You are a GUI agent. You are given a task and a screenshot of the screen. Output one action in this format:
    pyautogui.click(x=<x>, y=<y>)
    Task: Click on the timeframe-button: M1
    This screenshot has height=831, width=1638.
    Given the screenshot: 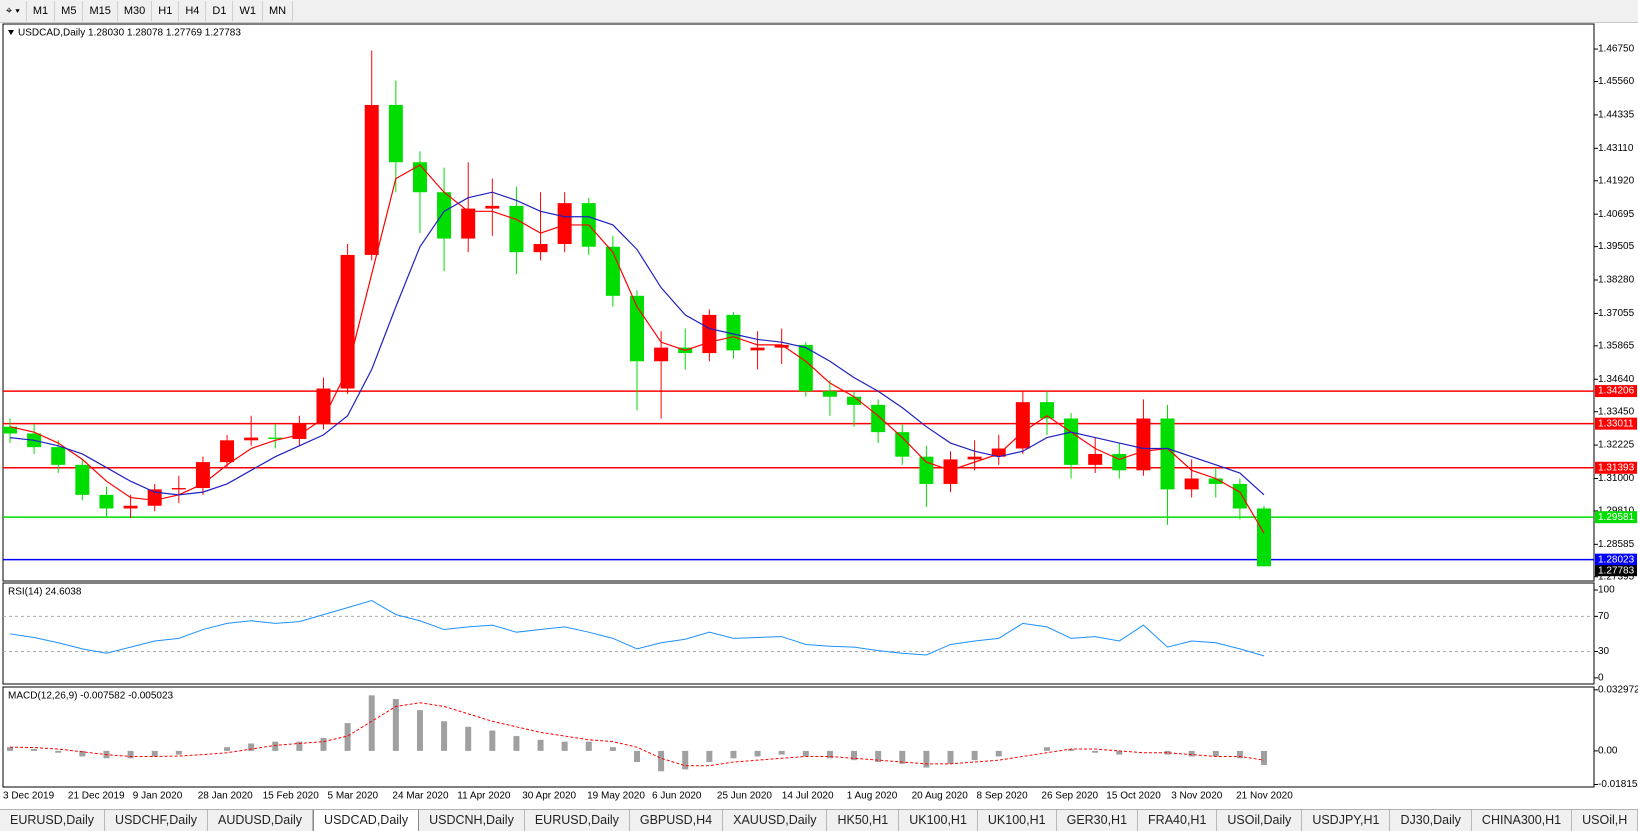 What is the action you would take?
    pyautogui.click(x=41, y=11)
    